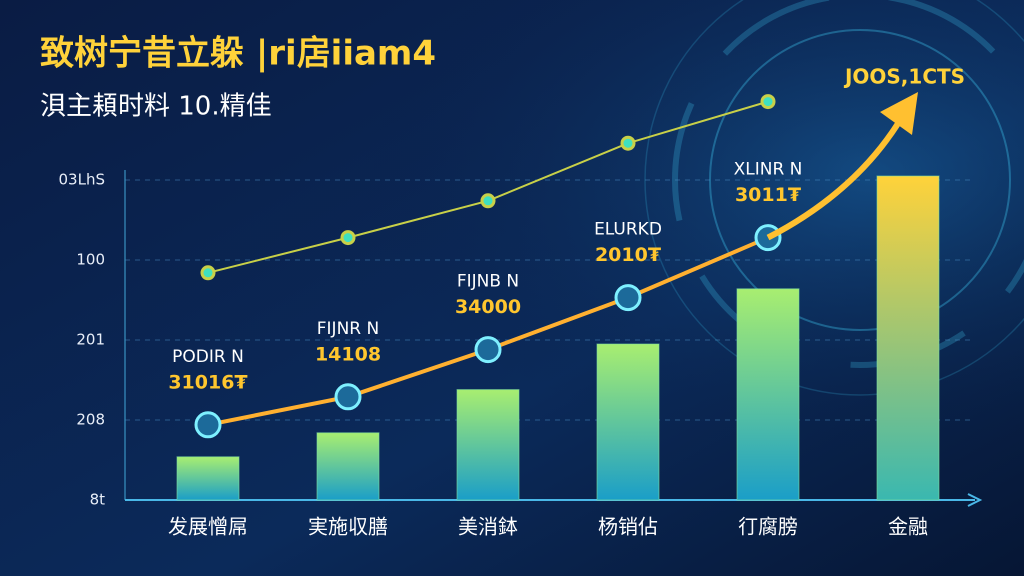  I want to click on x-axis-arrow, so click(975, 500).